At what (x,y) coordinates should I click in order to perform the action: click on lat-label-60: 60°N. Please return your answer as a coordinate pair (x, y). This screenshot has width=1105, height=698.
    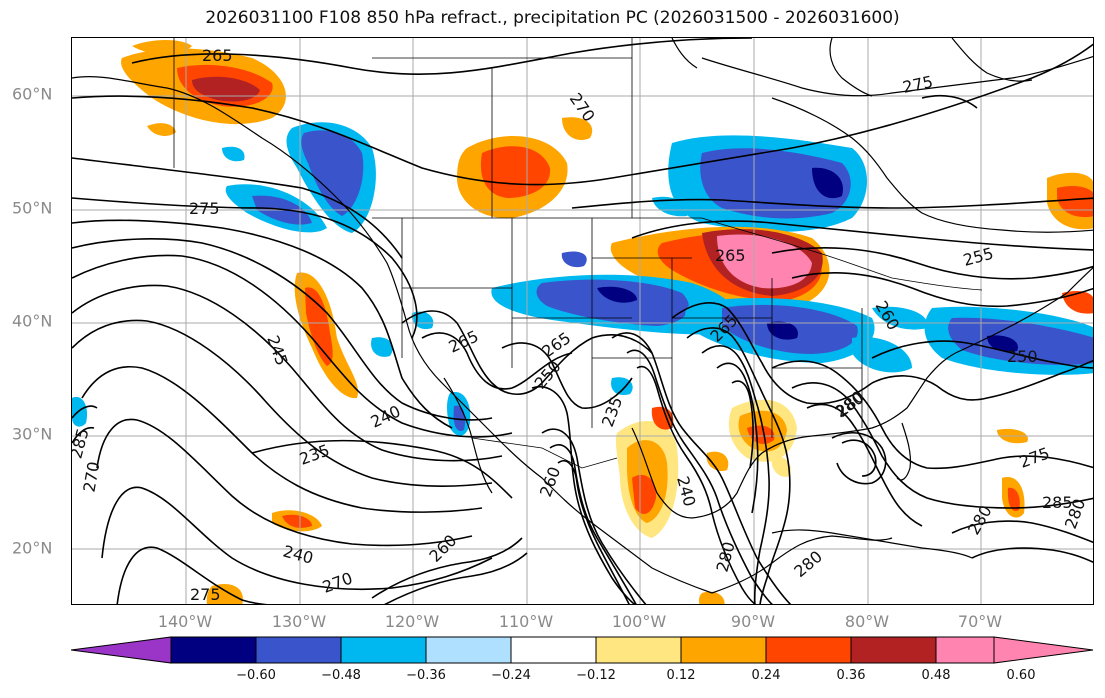
    Looking at the image, I should click on (32, 94).